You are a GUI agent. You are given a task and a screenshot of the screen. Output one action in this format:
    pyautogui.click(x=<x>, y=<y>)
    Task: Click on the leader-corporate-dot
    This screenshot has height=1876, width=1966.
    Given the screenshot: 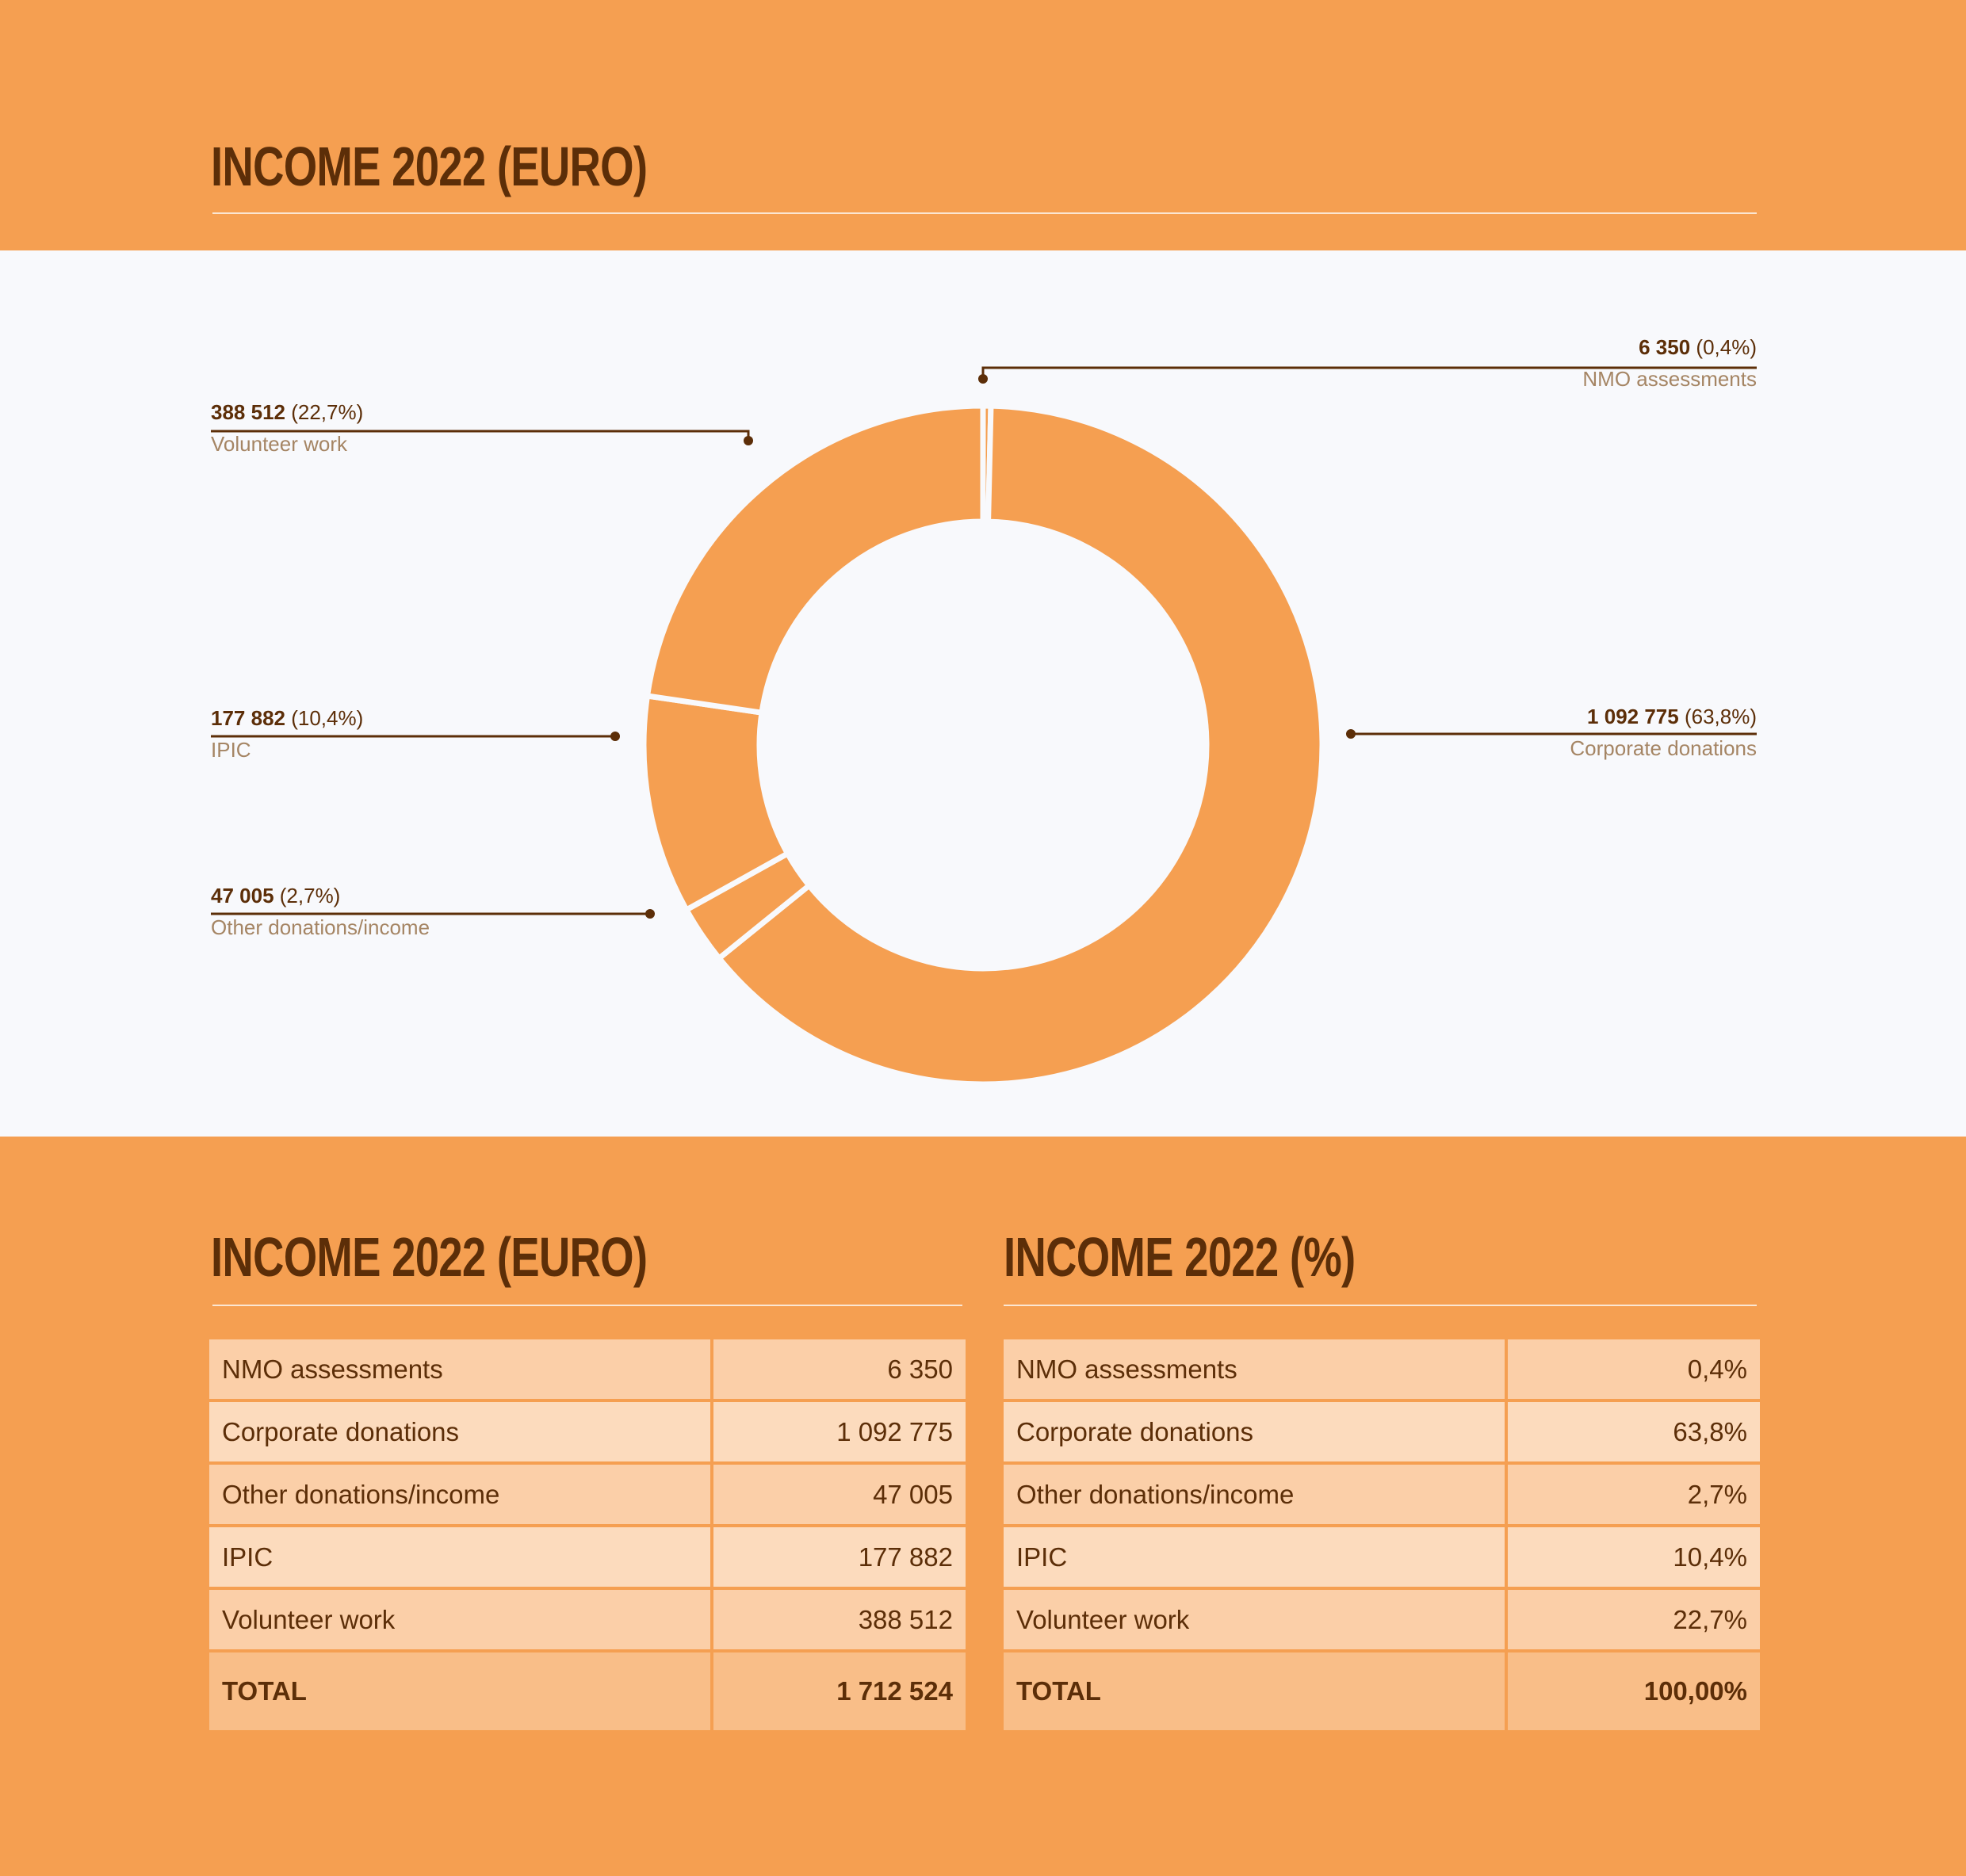 What is the action you would take?
    pyautogui.click(x=1351, y=734)
    